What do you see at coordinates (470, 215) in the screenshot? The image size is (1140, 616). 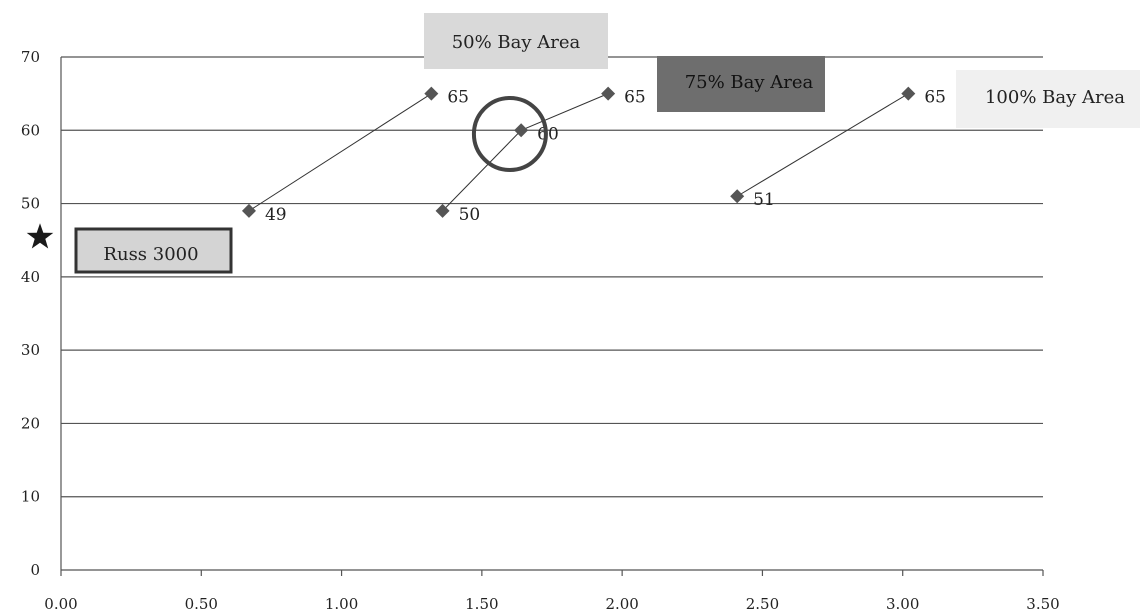 I see `data-label: 50` at bounding box center [470, 215].